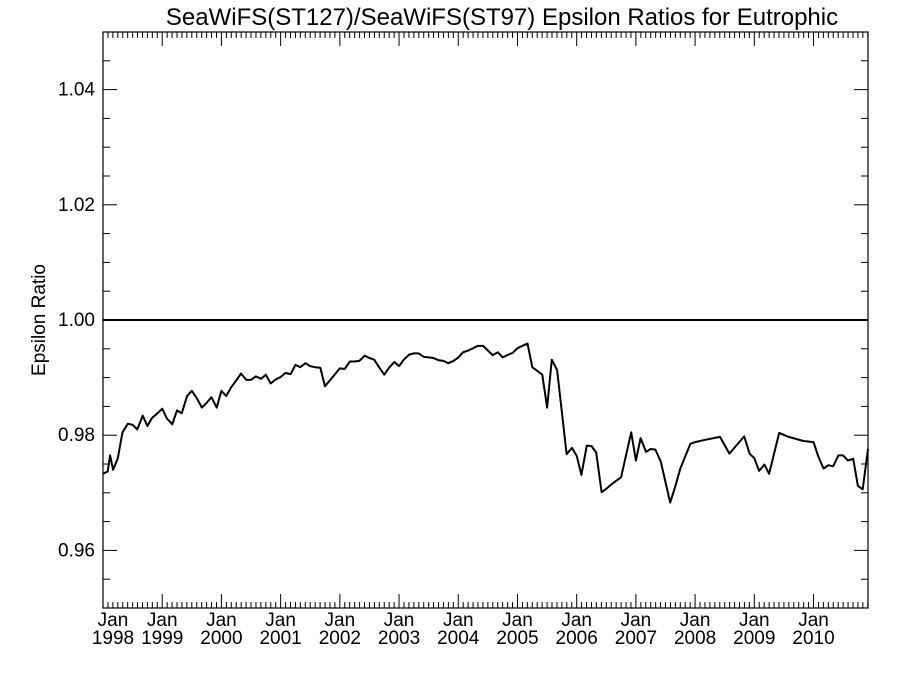 This screenshot has height=675, width=900. Describe the element at coordinates (162, 638) in the screenshot. I see `x-tick-year-label: 1999` at that location.